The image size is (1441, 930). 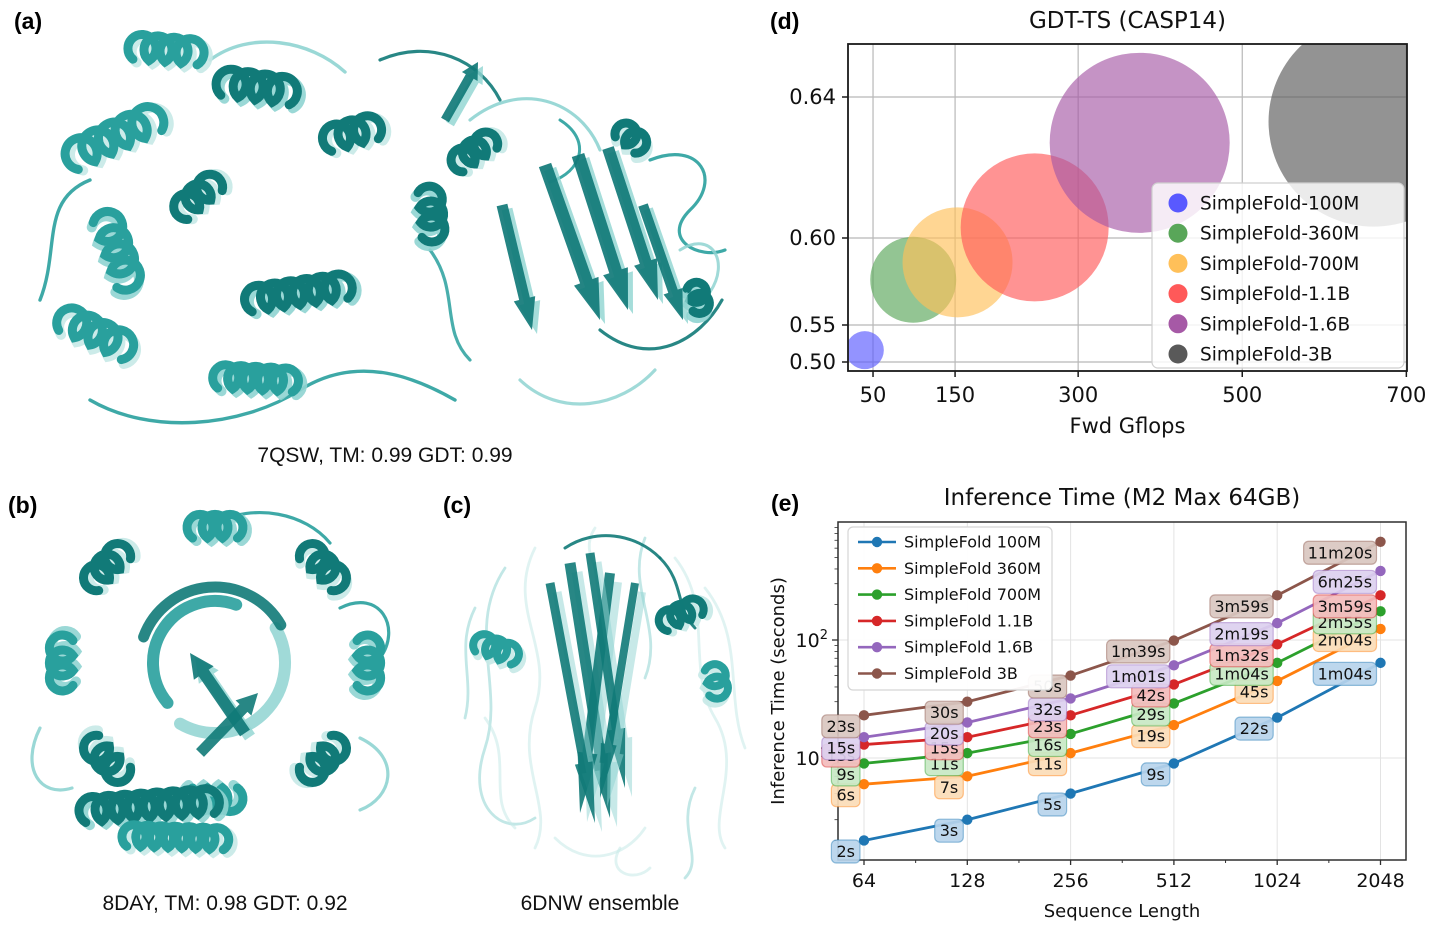 I want to click on value-label-text: 1m39s, so click(x=1138, y=651).